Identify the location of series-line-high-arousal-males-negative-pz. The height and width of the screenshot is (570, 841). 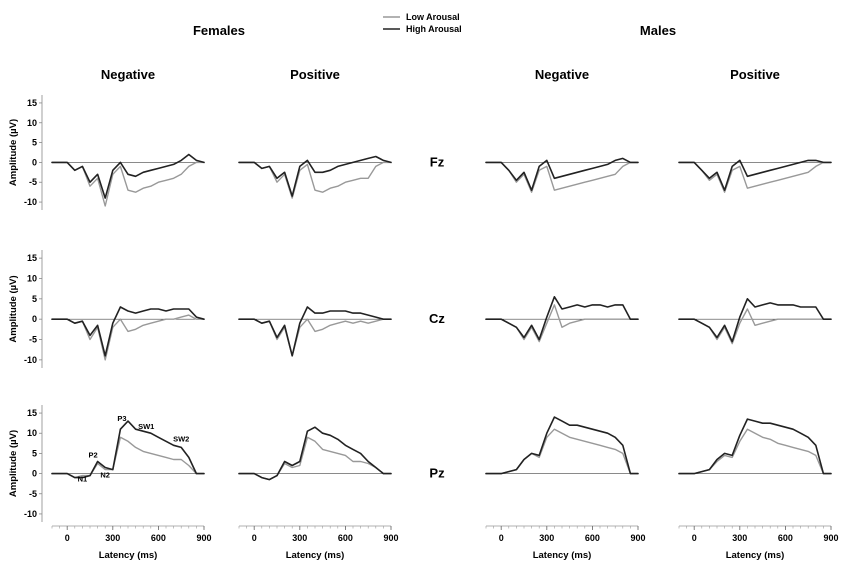
(562, 445).